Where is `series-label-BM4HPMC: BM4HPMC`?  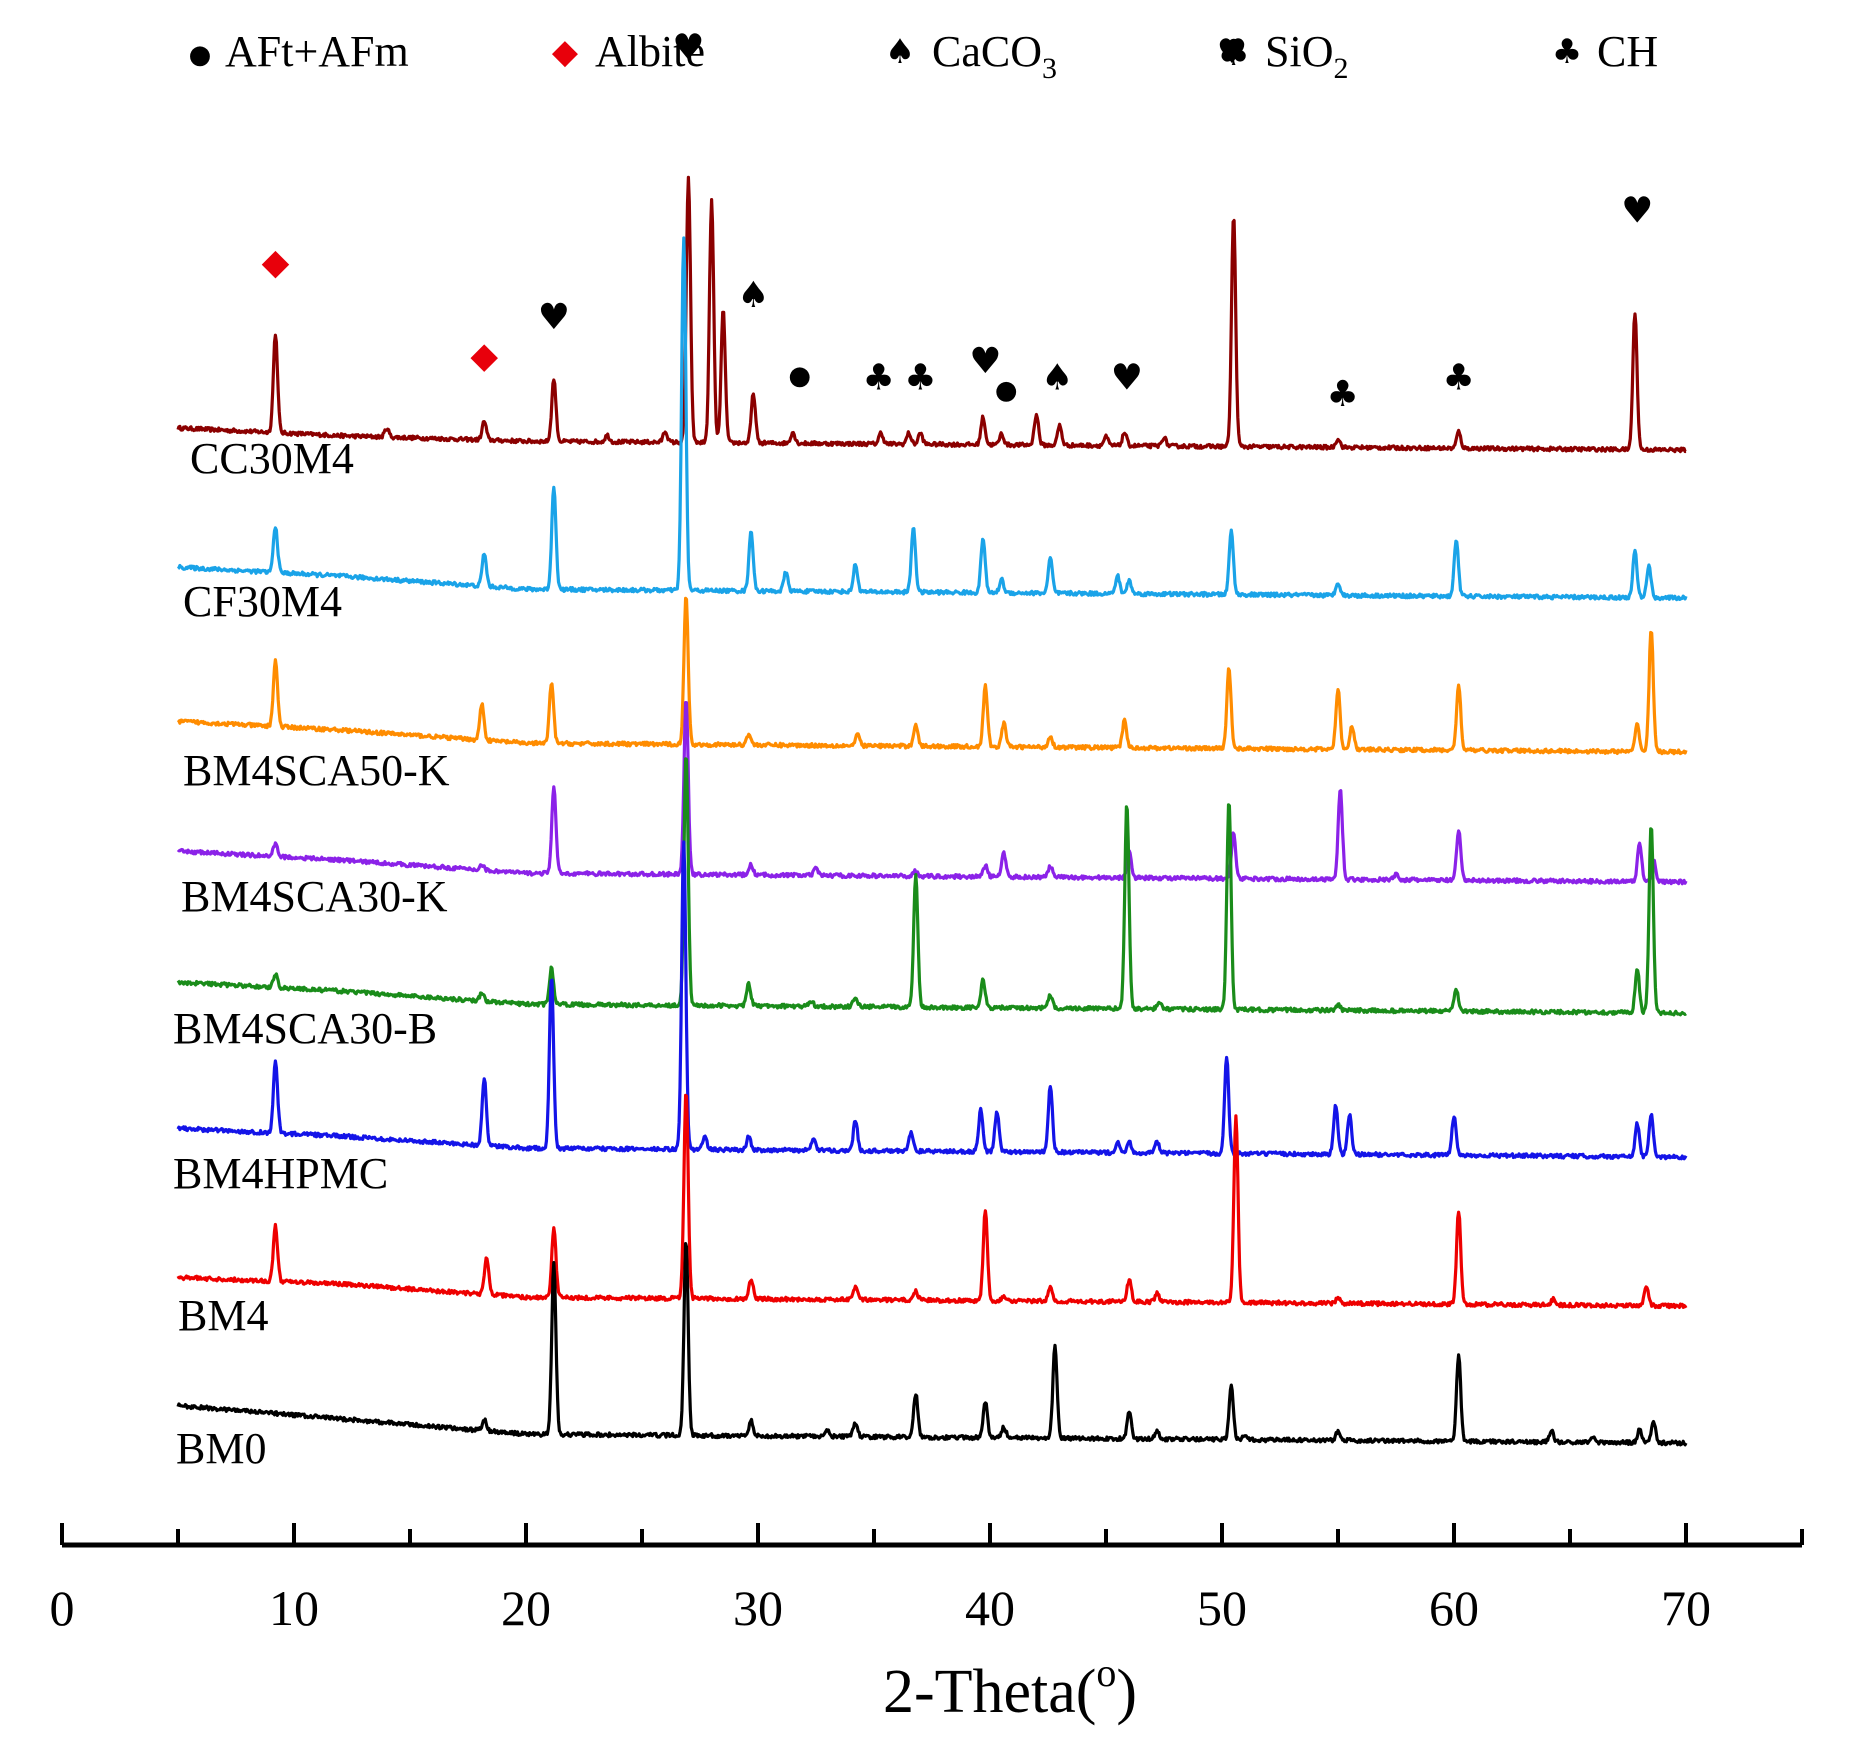 series-label-BM4HPMC: BM4HPMC is located at coordinates (280, 1173).